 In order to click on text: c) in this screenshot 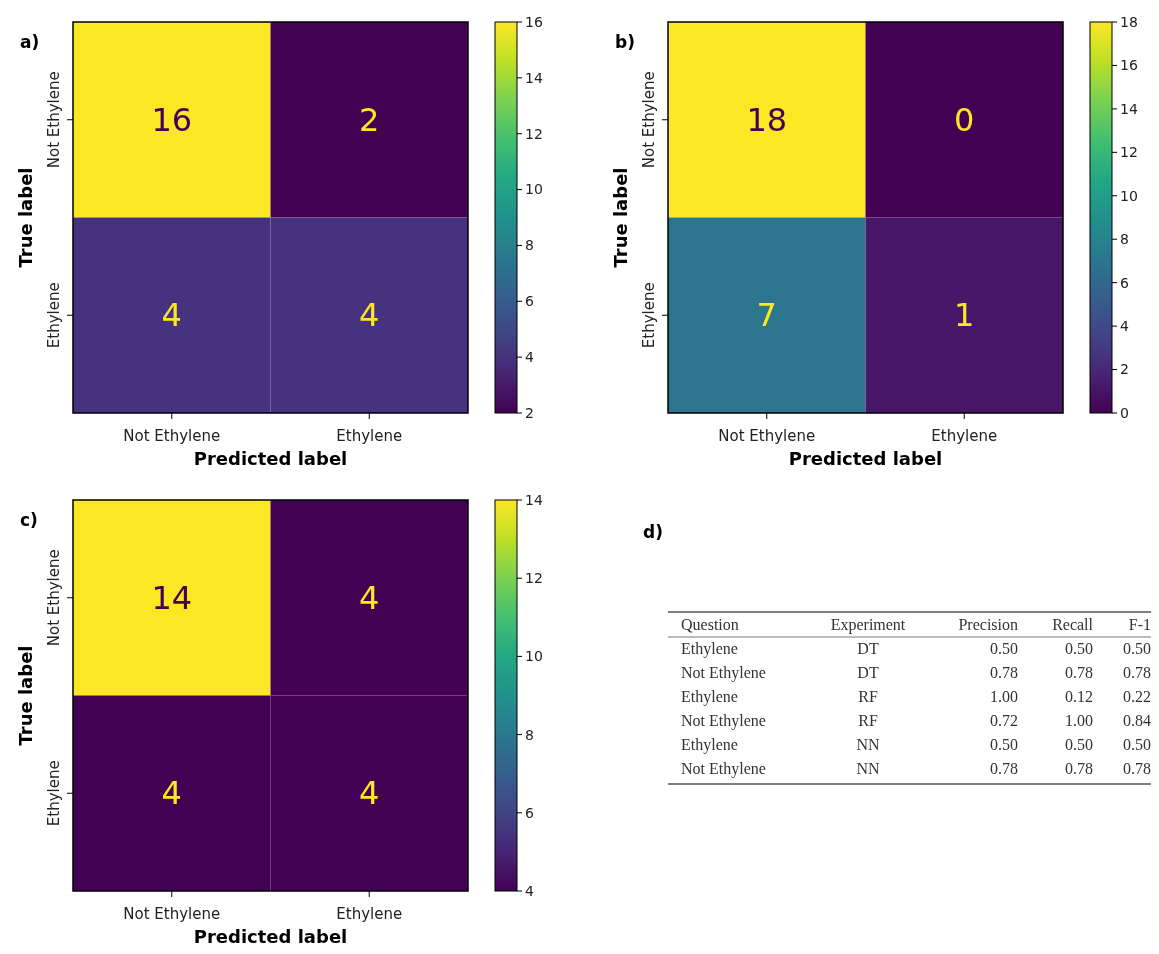, I will do `click(29, 520)`.